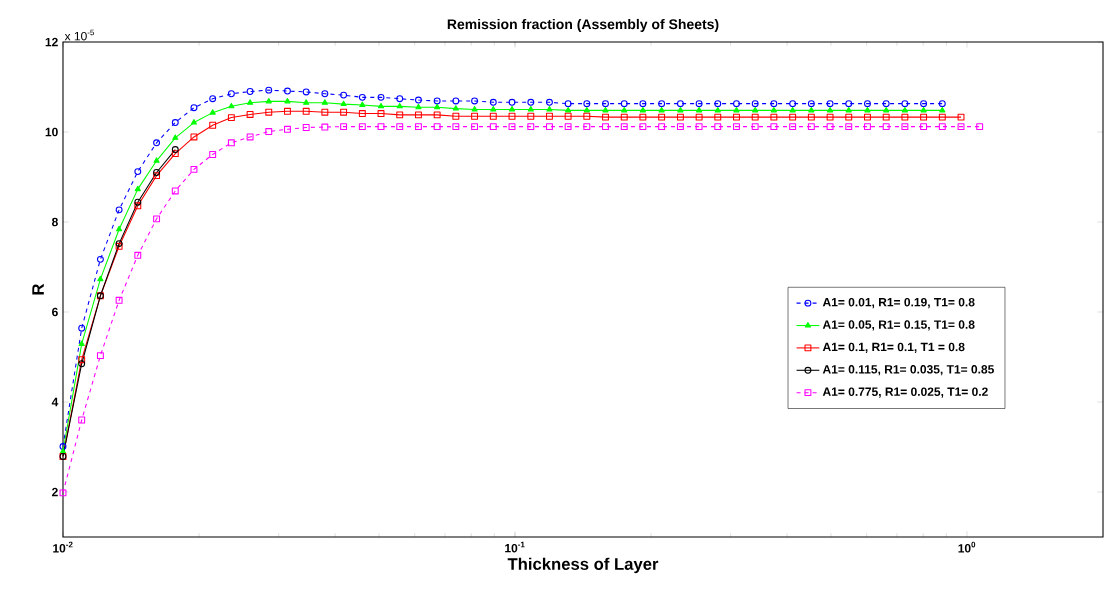 This screenshot has height=600, width=1110. What do you see at coordinates (967, 547) in the screenshot?
I see `x-tick-label: 10$^{0}$` at bounding box center [967, 547].